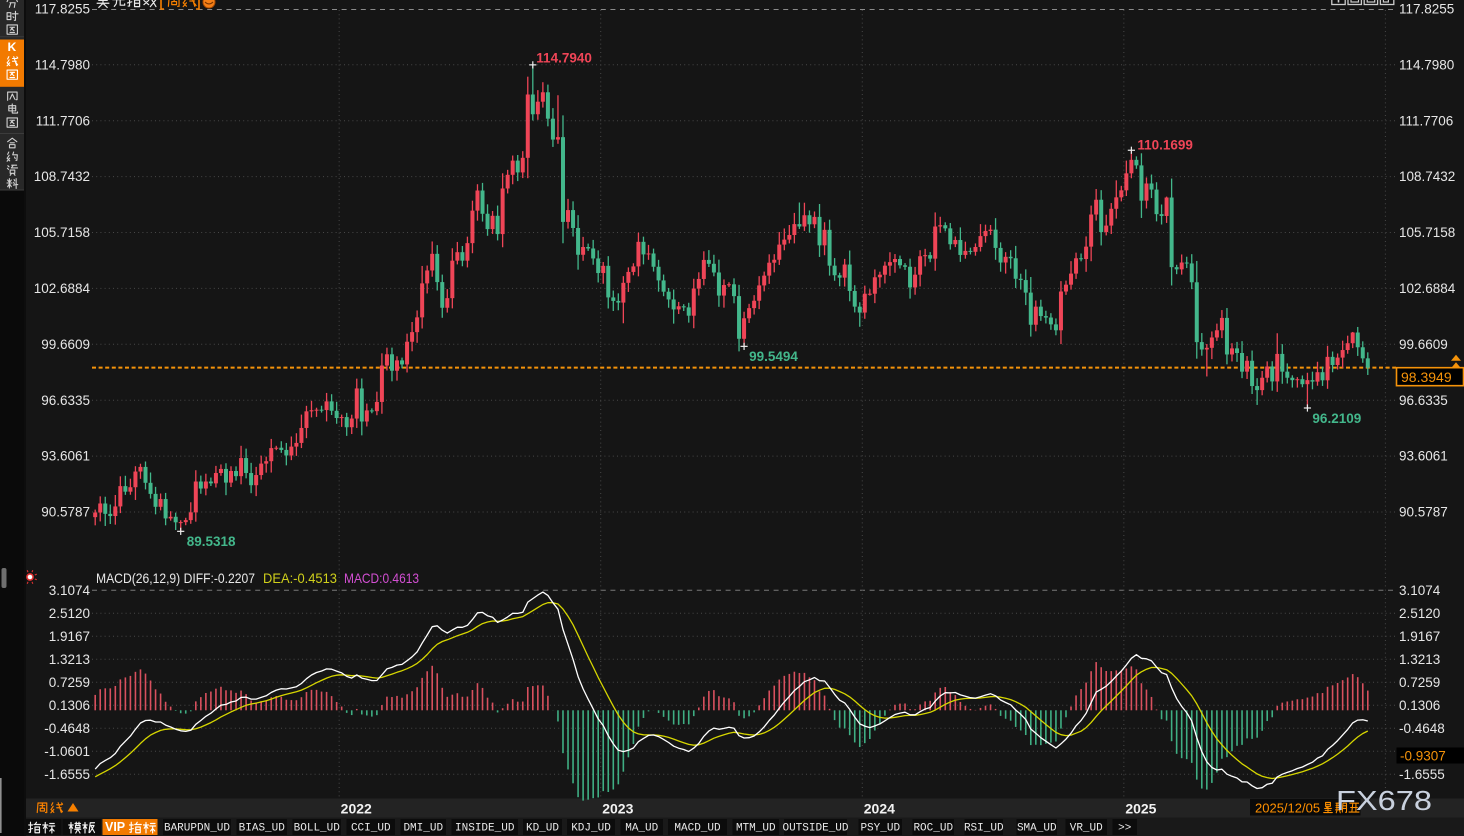  What do you see at coordinates (1037, 829) in the screenshot?
I see `svg-text: SMA_UD` at bounding box center [1037, 829].